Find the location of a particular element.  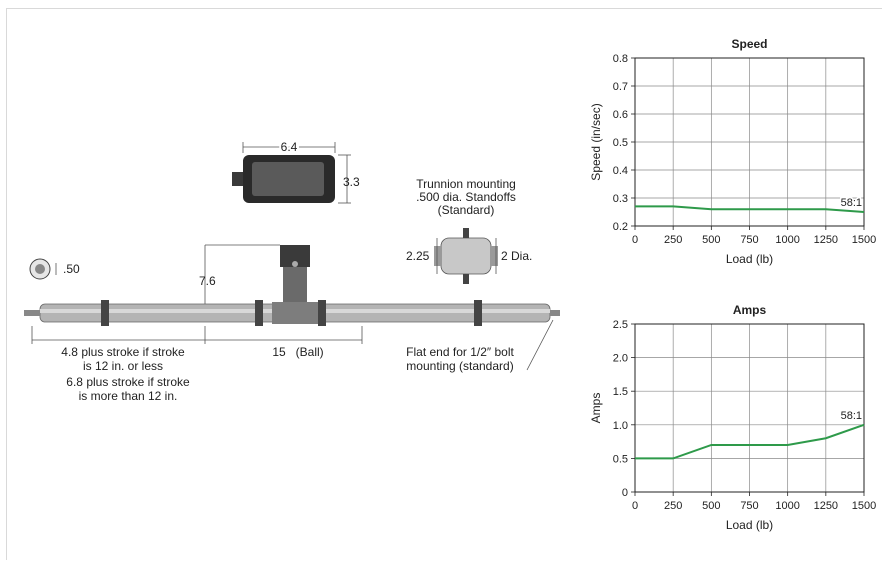

flat-end-note-2: mounting (standard) is located at coordinates (459, 366).